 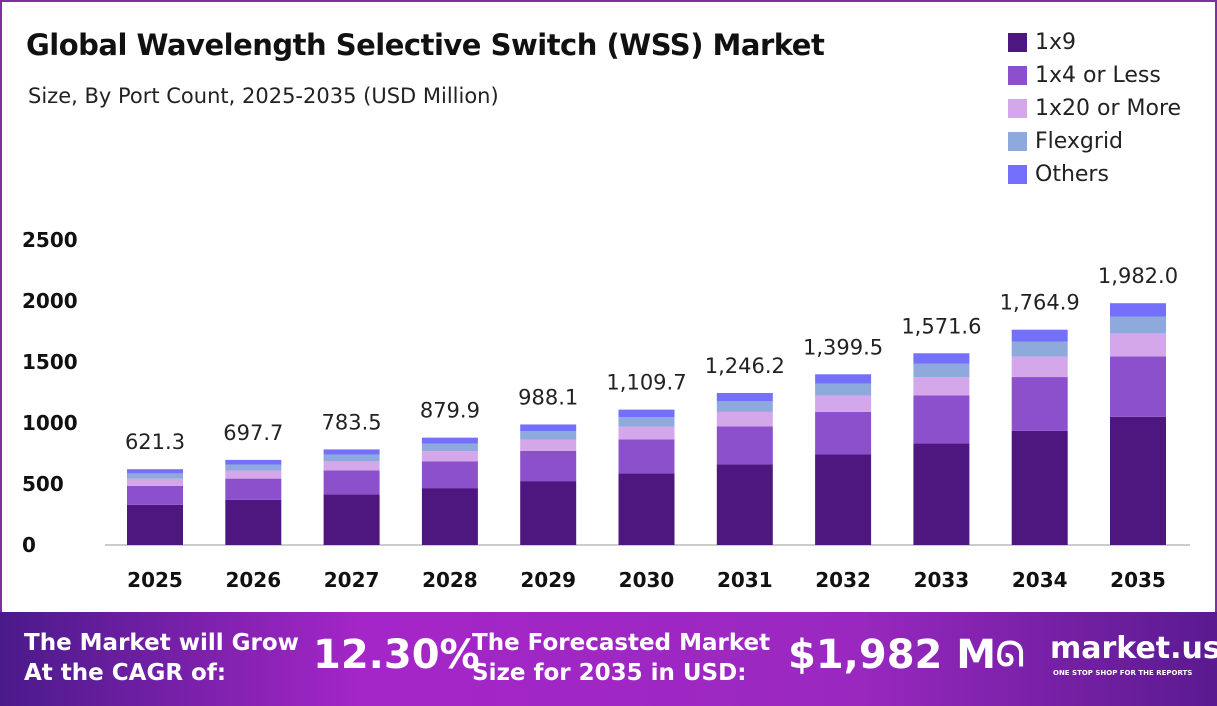 What do you see at coordinates (1133, 648) in the screenshot?
I see `brand-name: market.us` at bounding box center [1133, 648].